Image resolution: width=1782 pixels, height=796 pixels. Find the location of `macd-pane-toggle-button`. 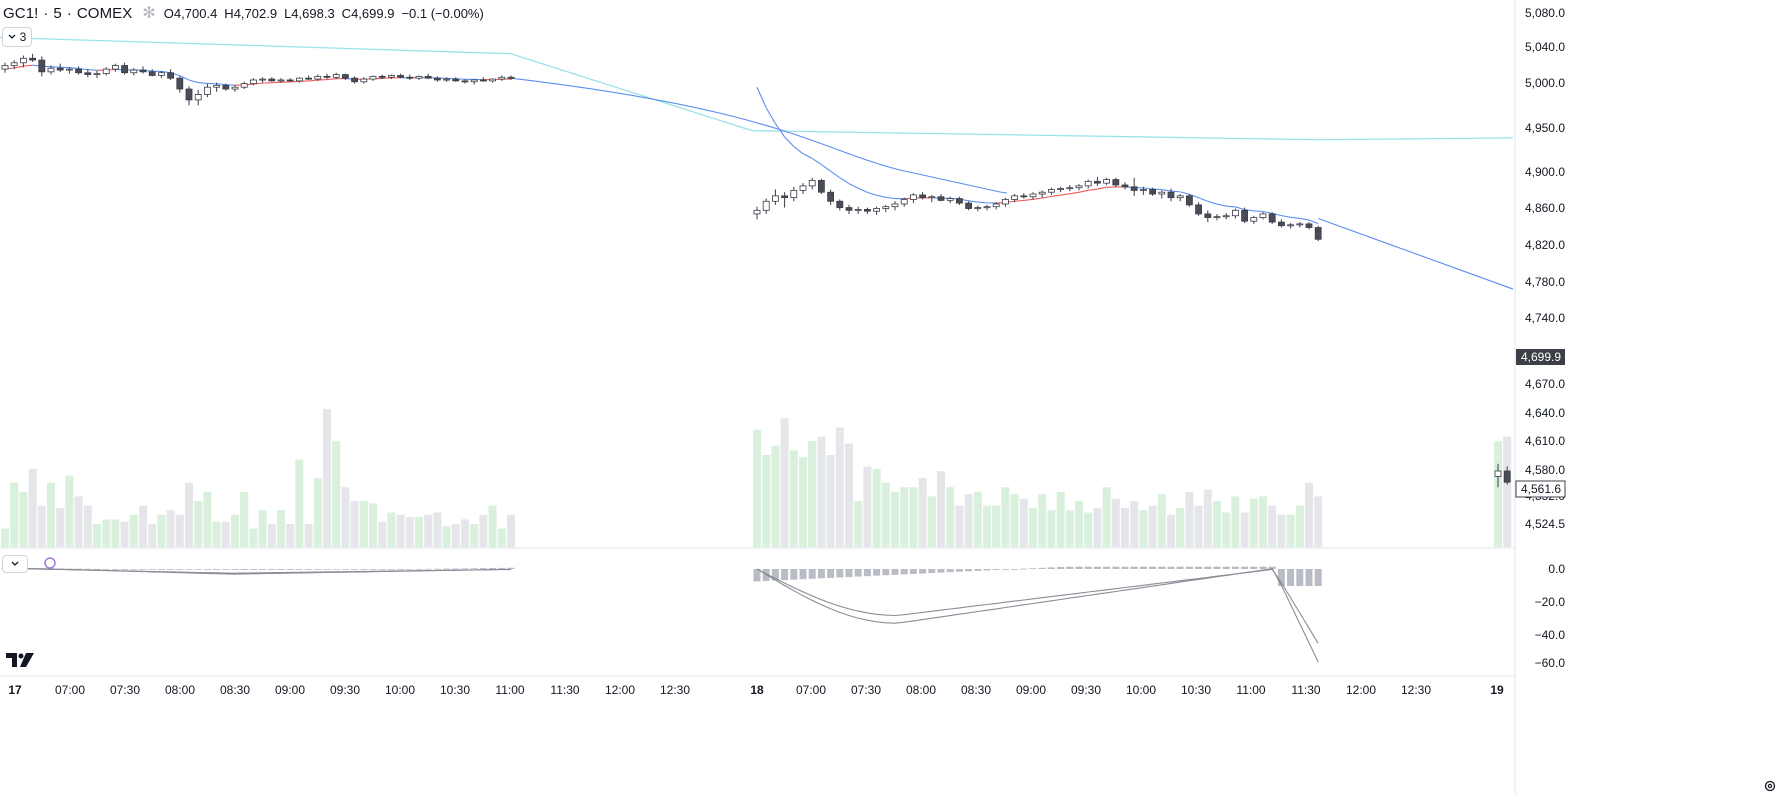

macd-pane-toggle-button is located at coordinates (15, 564).